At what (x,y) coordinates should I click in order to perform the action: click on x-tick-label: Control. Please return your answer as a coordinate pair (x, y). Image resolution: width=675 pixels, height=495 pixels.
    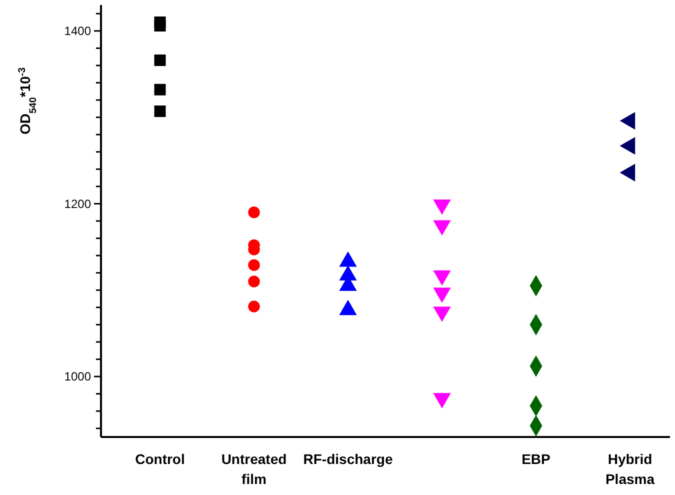
    Looking at the image, I should click on (160, 459).